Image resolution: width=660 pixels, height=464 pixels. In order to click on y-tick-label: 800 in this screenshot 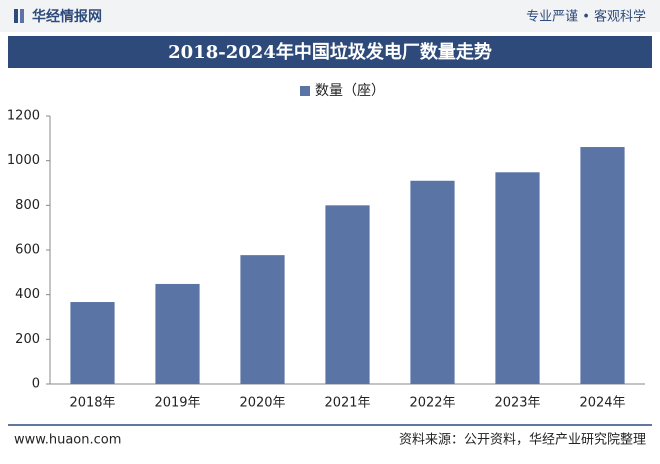, I will do `click(27, 205)`.